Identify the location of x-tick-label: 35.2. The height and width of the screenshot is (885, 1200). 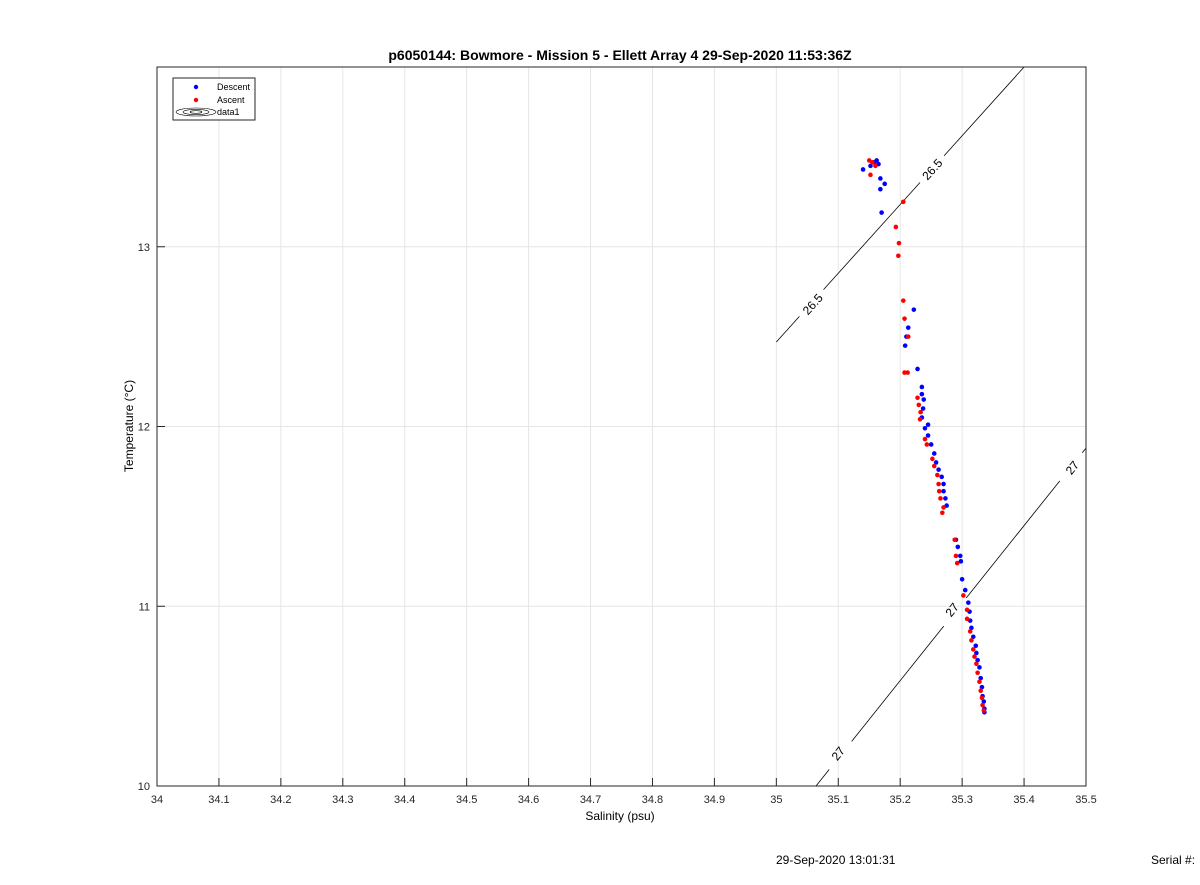
(899, 800).